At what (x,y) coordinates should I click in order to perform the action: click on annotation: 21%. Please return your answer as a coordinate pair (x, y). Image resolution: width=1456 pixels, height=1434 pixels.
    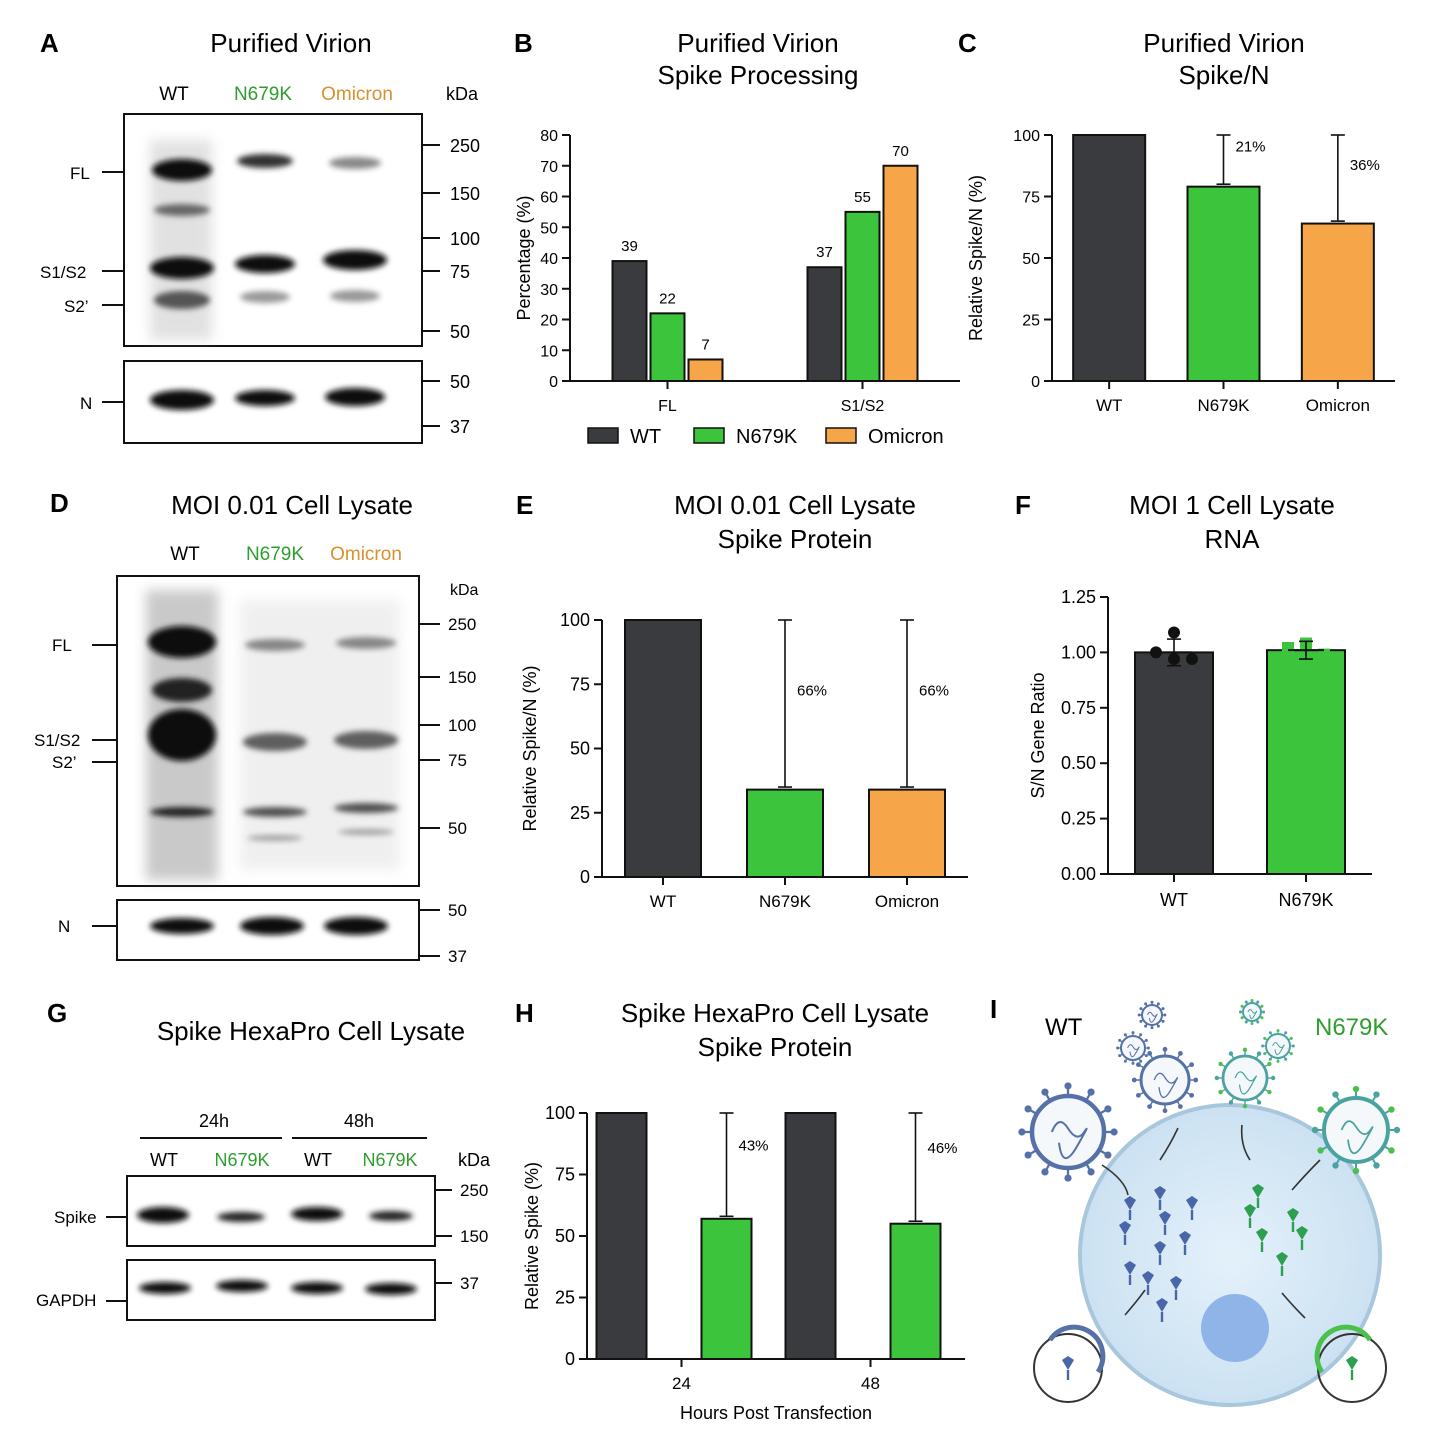
    Looking at the image, I should click on (1251, 147).